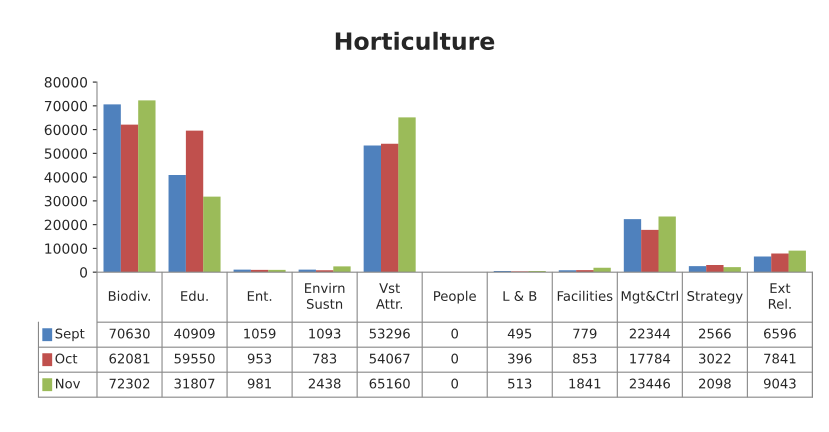  What do you see at coordinates (714, 359) in the screenshot?
I see `data-label: 3022` at bounding box center [714, 359].